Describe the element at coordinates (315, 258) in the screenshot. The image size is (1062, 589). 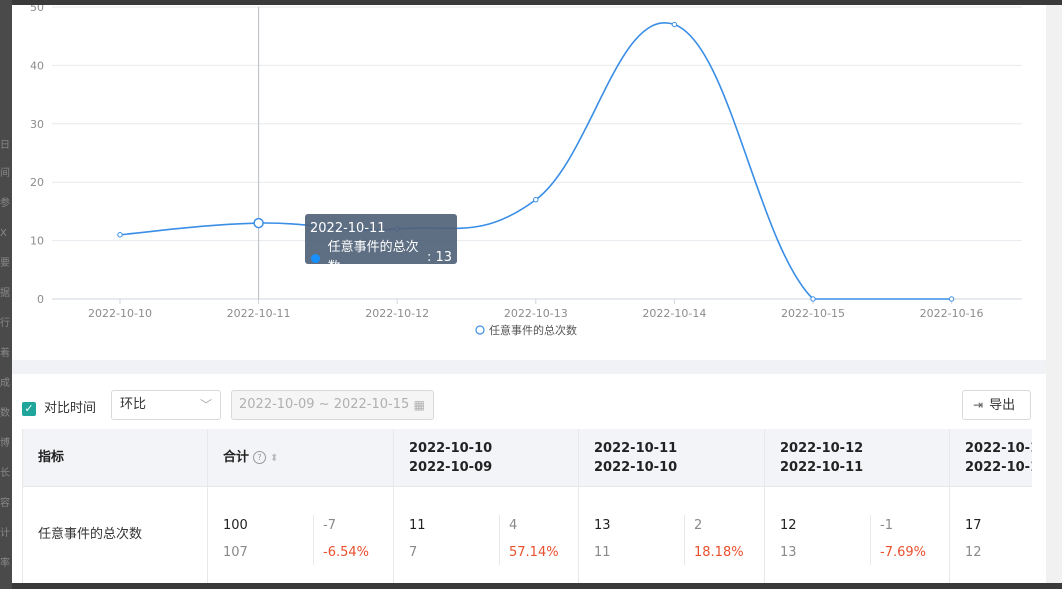
I see `tooltip-series-dot` at that location.